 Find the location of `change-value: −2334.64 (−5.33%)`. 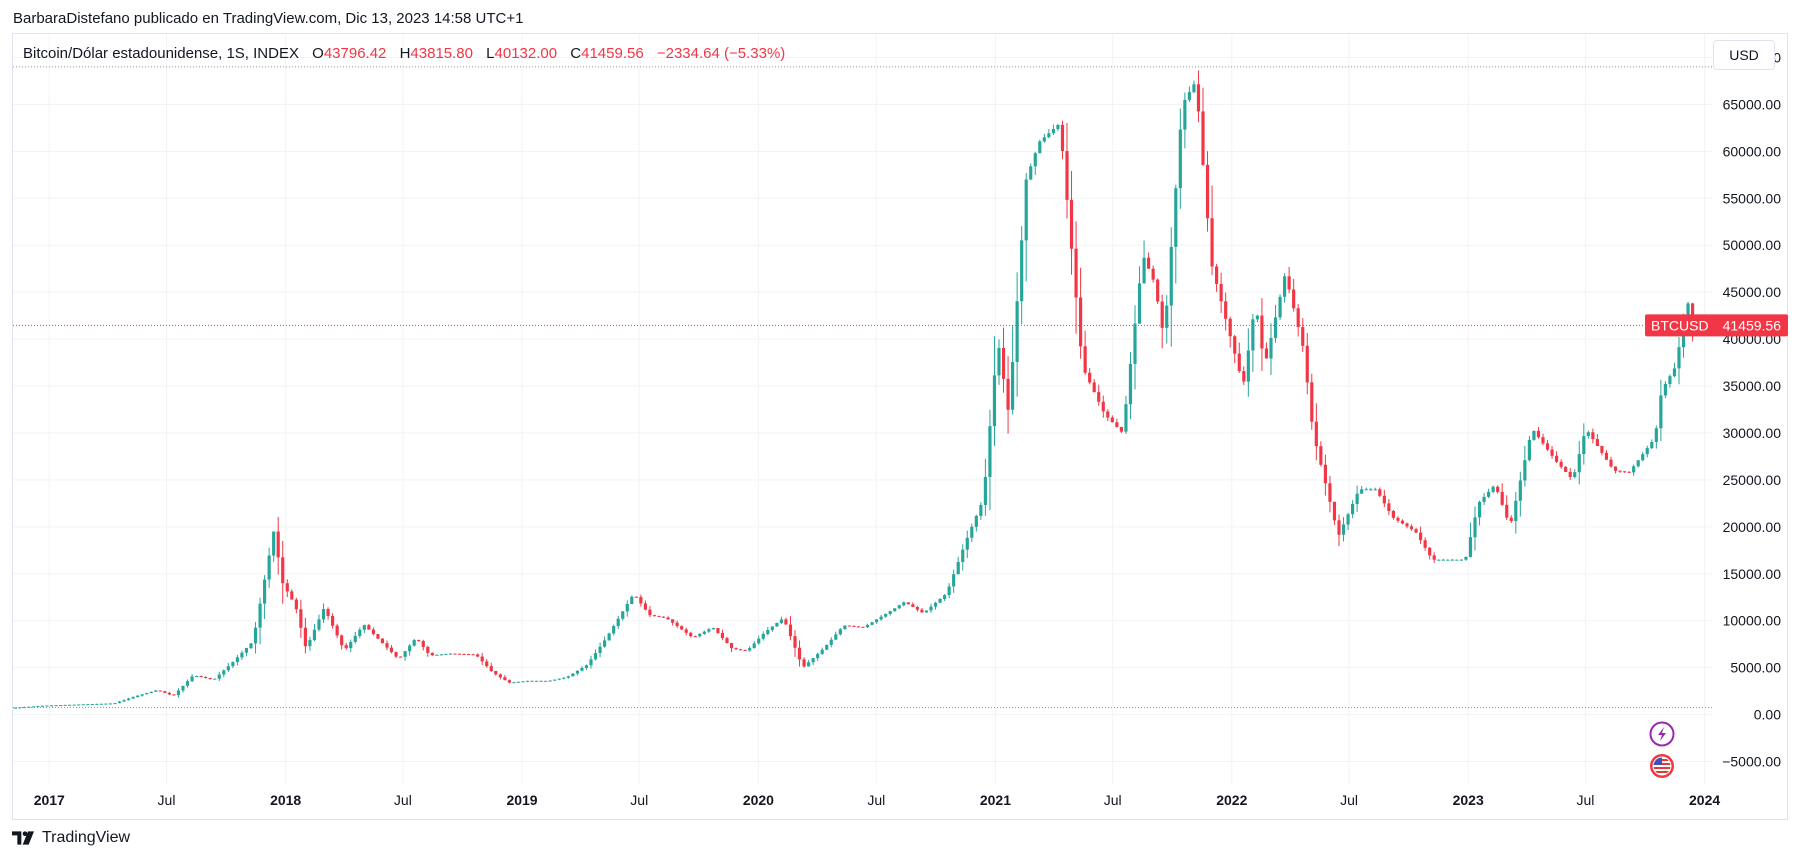

change-value: −2334.64 (−5.33%) is located at coordinates (721, 53).